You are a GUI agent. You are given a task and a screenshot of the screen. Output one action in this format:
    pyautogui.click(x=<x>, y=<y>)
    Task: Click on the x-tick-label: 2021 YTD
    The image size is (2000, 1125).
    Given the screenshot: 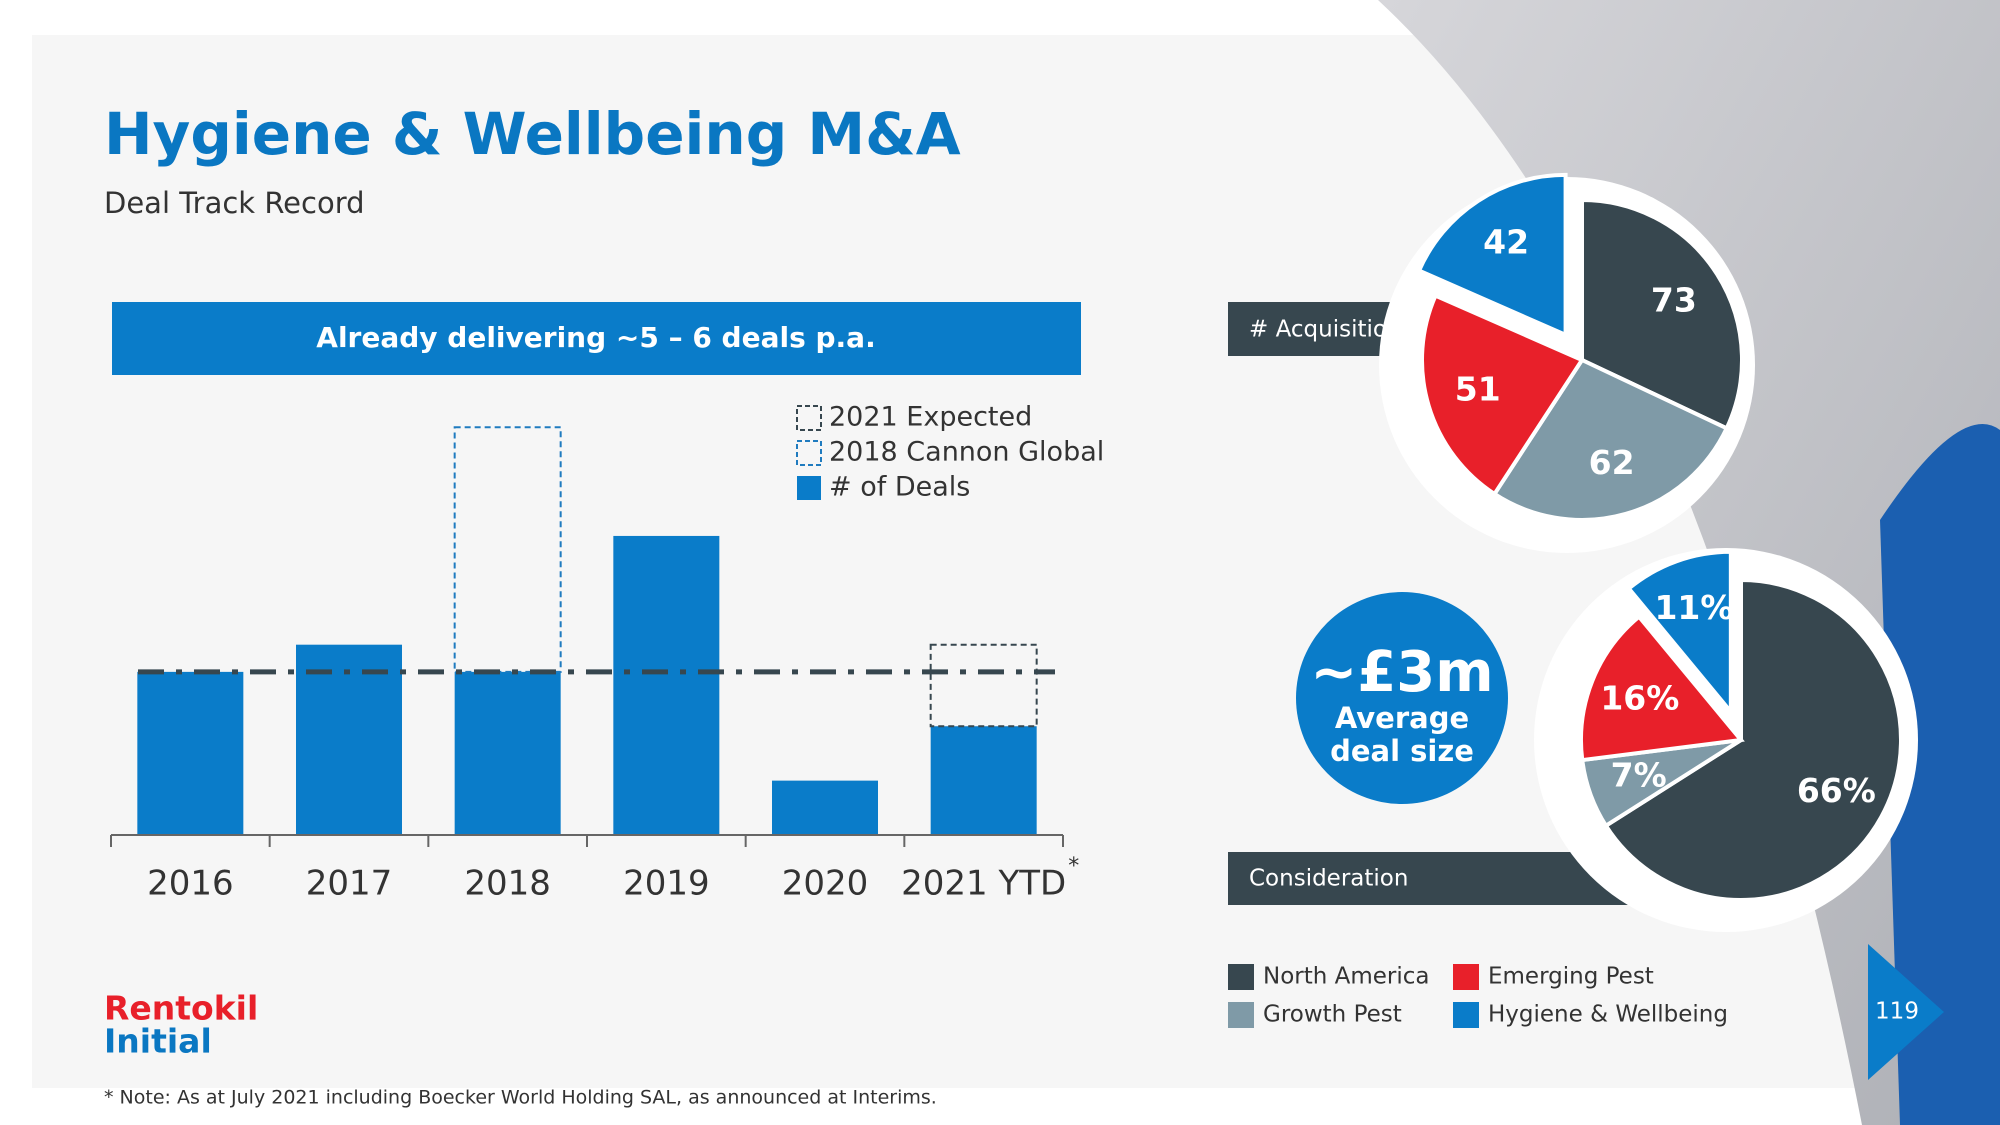 What is the action you would take?
    pyautogui.click(x=983, y=884)
    